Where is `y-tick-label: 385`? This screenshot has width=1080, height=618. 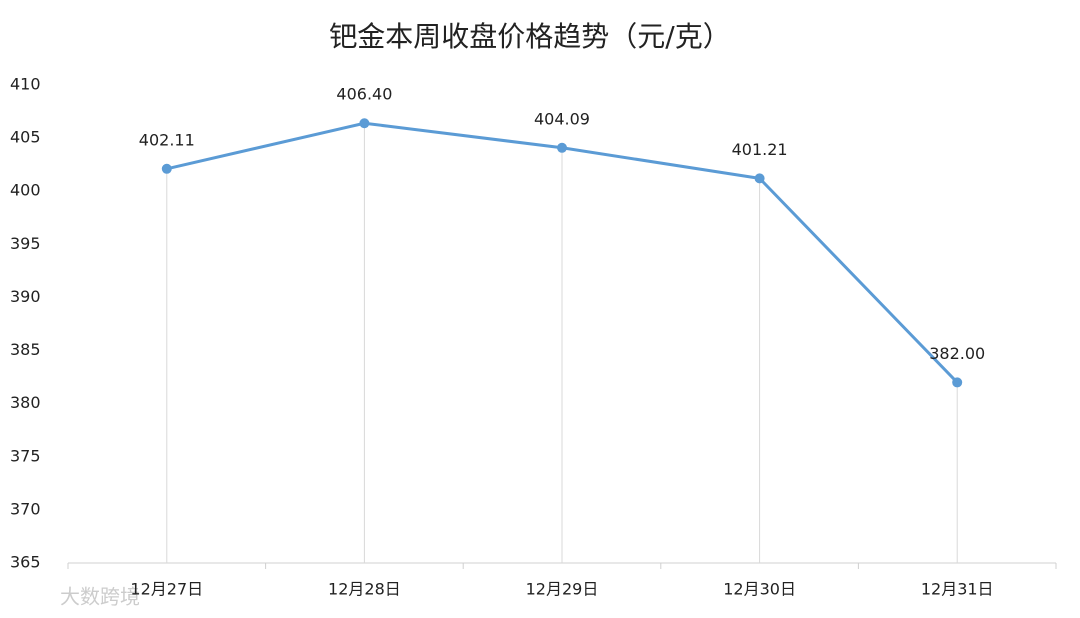 y-tick-label: 385 is located at coordinates (25, 349).